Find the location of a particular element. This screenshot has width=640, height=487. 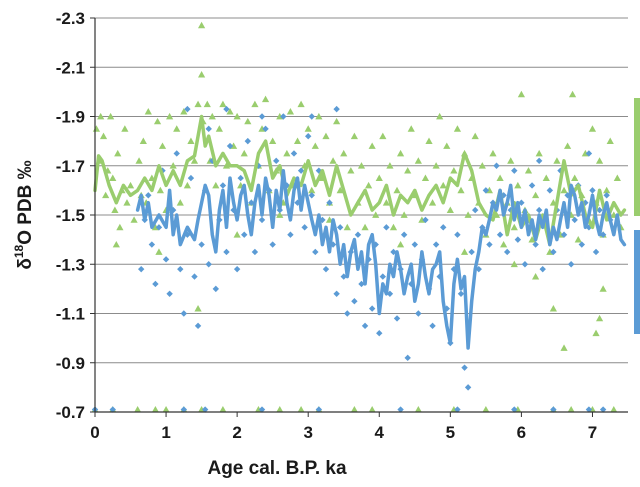

x-tick-label: 4 is located at coordinates (380, 432).